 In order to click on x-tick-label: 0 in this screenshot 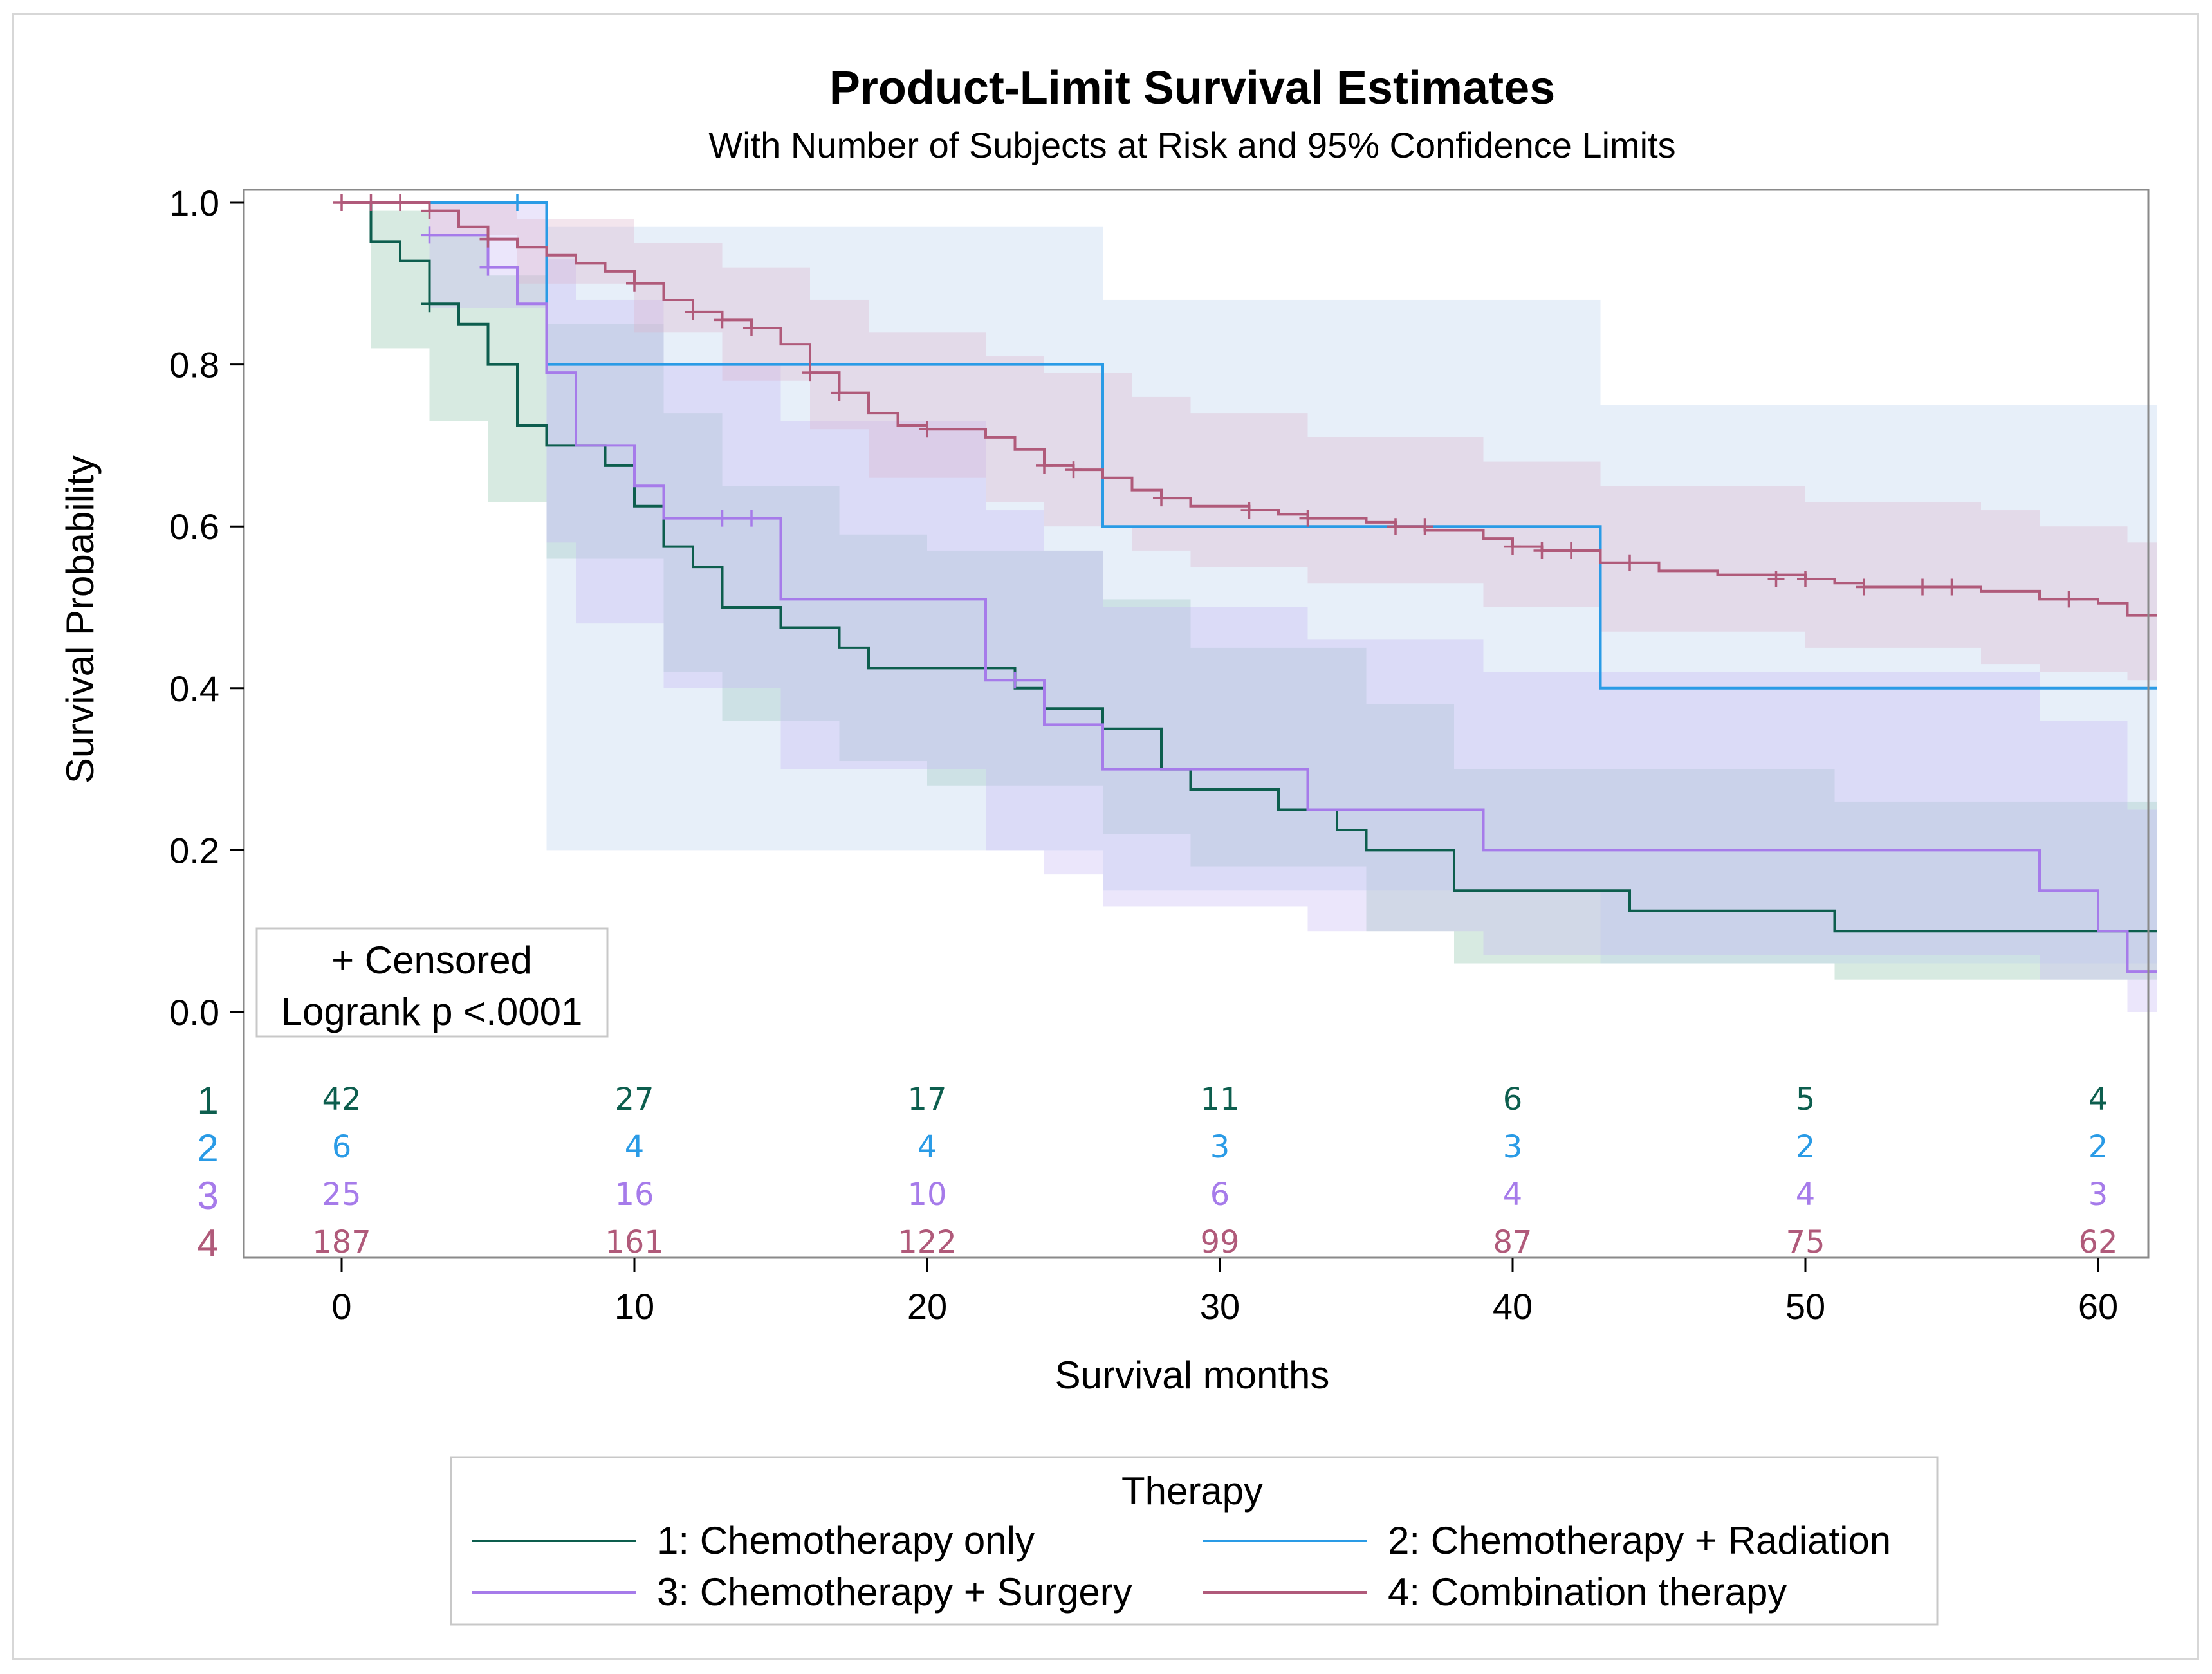, I will do `click(341, 1306)`.